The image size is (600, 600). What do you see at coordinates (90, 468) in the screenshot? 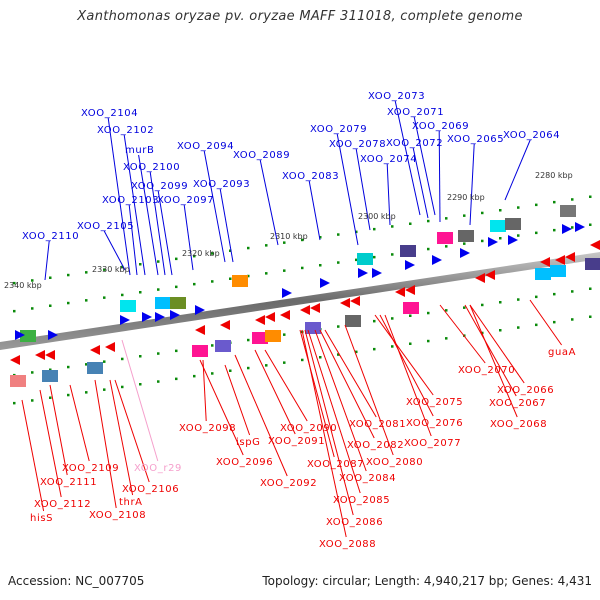
I see `gene-label: XOO_2109` at bounding box center [90, 468].